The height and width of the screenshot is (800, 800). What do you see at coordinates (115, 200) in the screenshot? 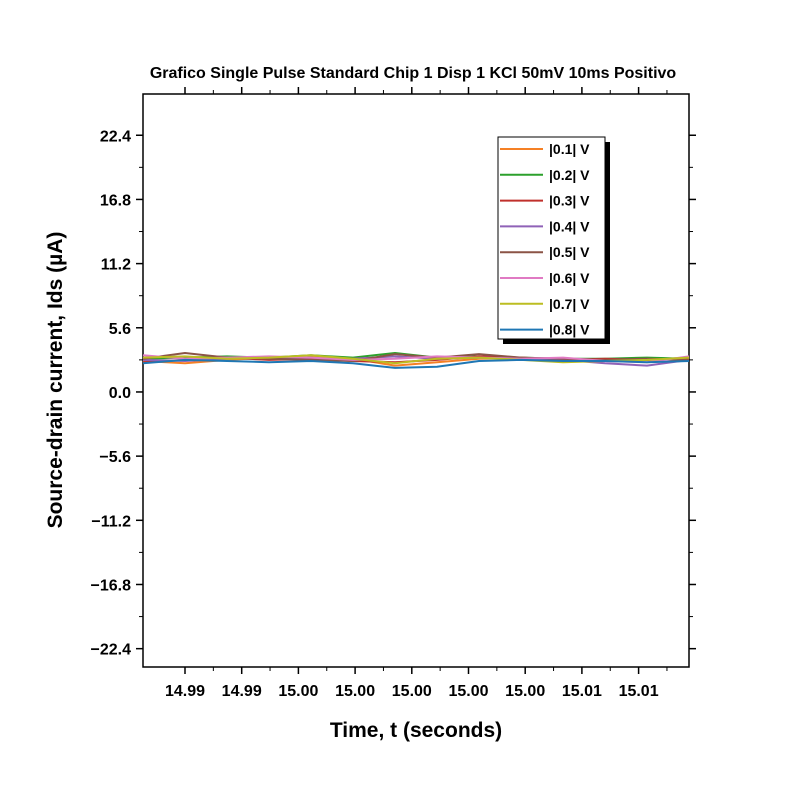
I see `y-tick-label: 16.8` at bounding box center [115, 200].